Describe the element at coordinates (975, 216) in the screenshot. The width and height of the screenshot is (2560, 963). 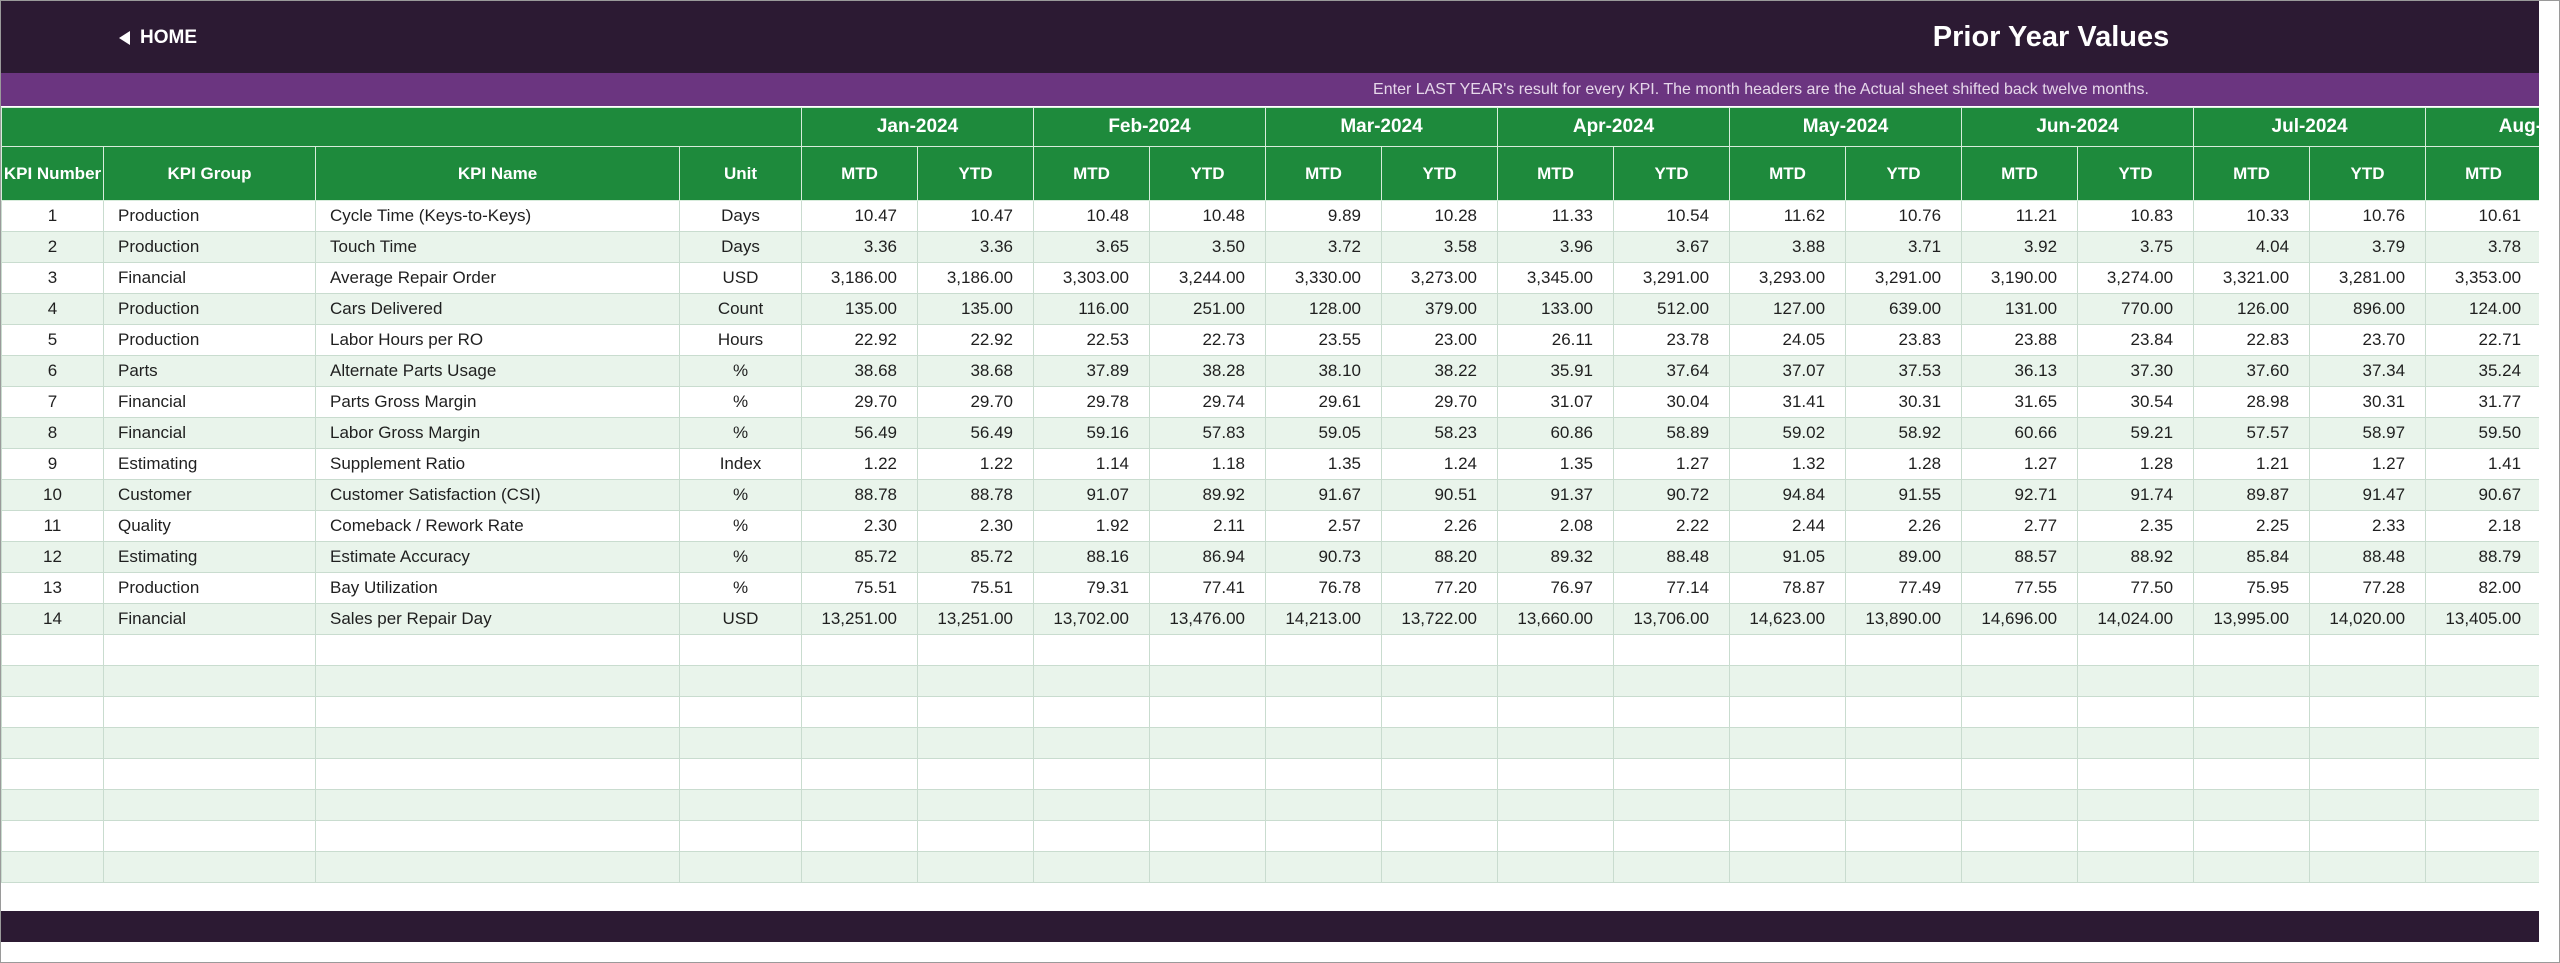
I see `value-cell: 10.47` at that location.